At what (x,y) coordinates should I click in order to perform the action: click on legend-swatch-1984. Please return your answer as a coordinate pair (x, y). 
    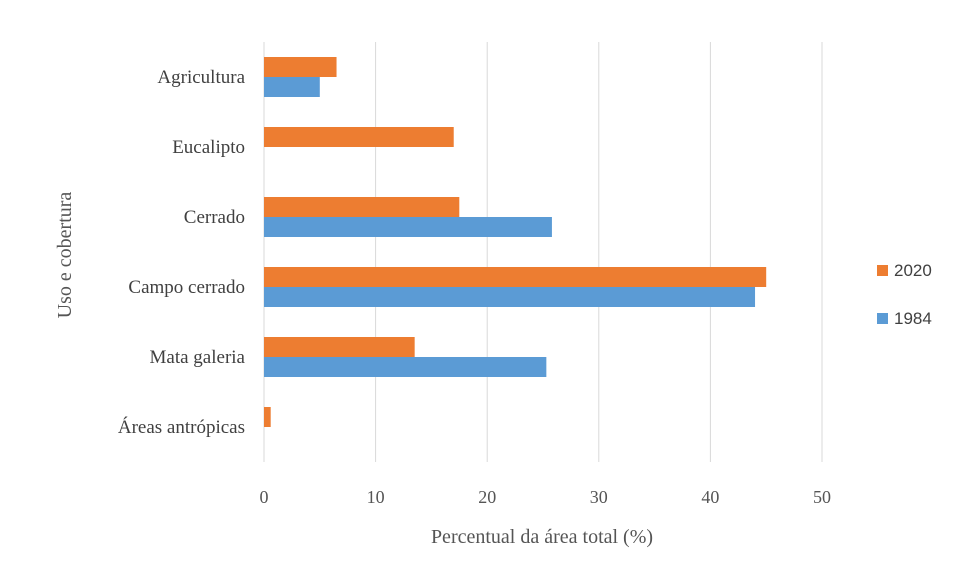
    Looking at the image, I should click on (882, 318).